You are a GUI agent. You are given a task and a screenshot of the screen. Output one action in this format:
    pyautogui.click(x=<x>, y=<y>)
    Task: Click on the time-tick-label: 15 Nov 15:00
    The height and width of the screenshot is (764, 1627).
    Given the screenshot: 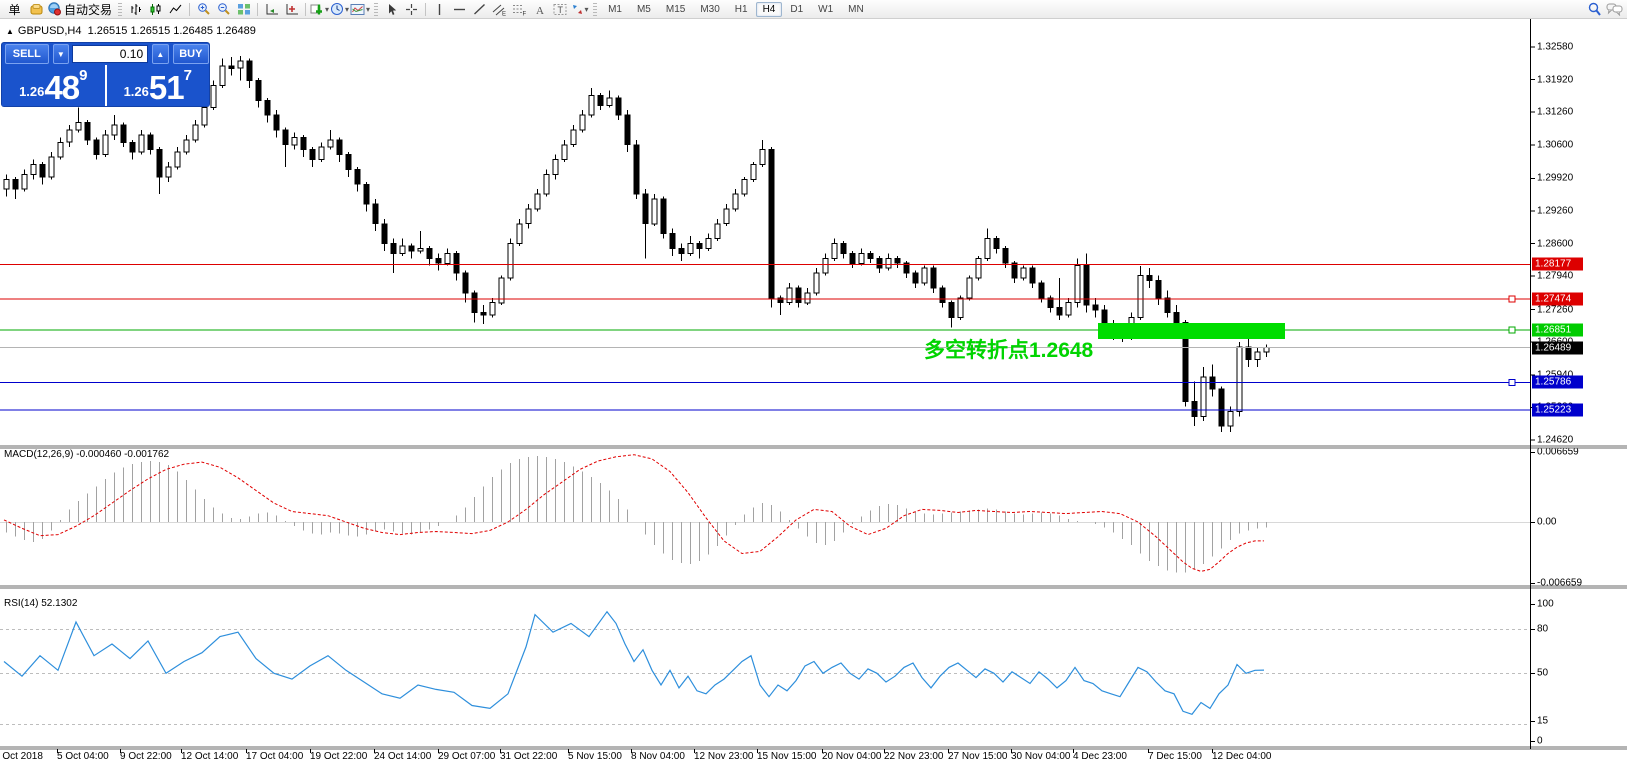 What is the action you would take?
    pyautogui.click(x=787, y=756)
    